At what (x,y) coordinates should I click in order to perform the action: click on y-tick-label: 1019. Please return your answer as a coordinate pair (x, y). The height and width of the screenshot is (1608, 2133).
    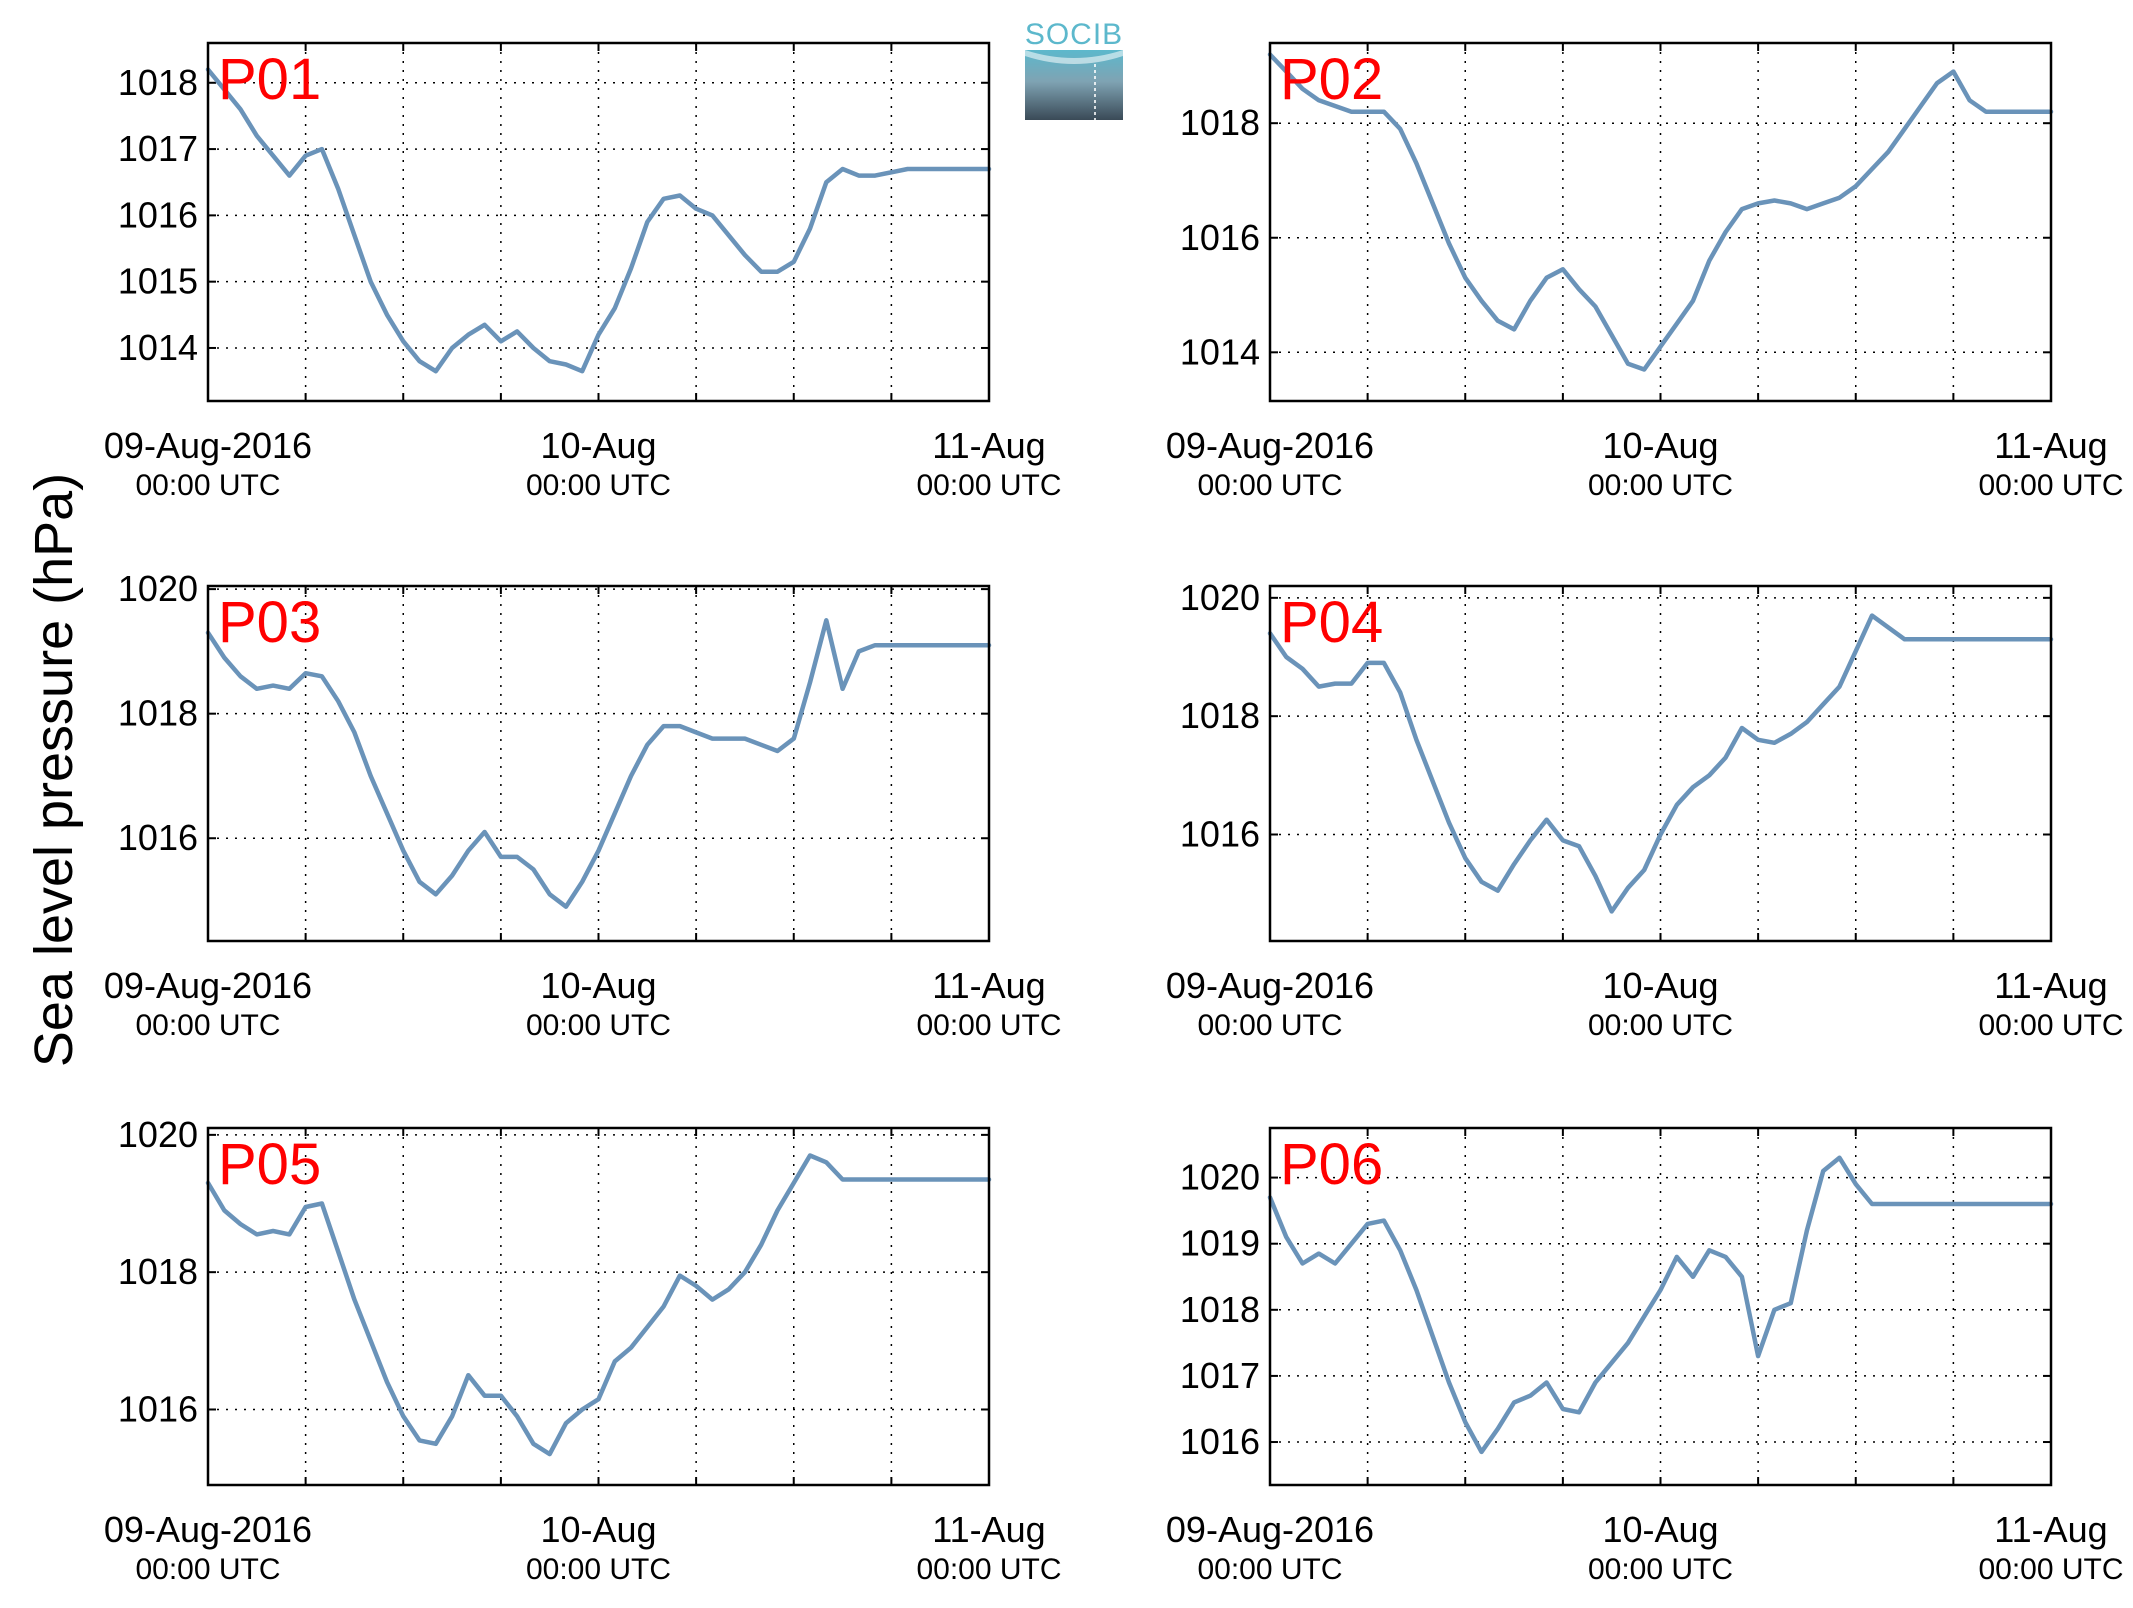
    Looking at the image, I should click on (1220, 1243).